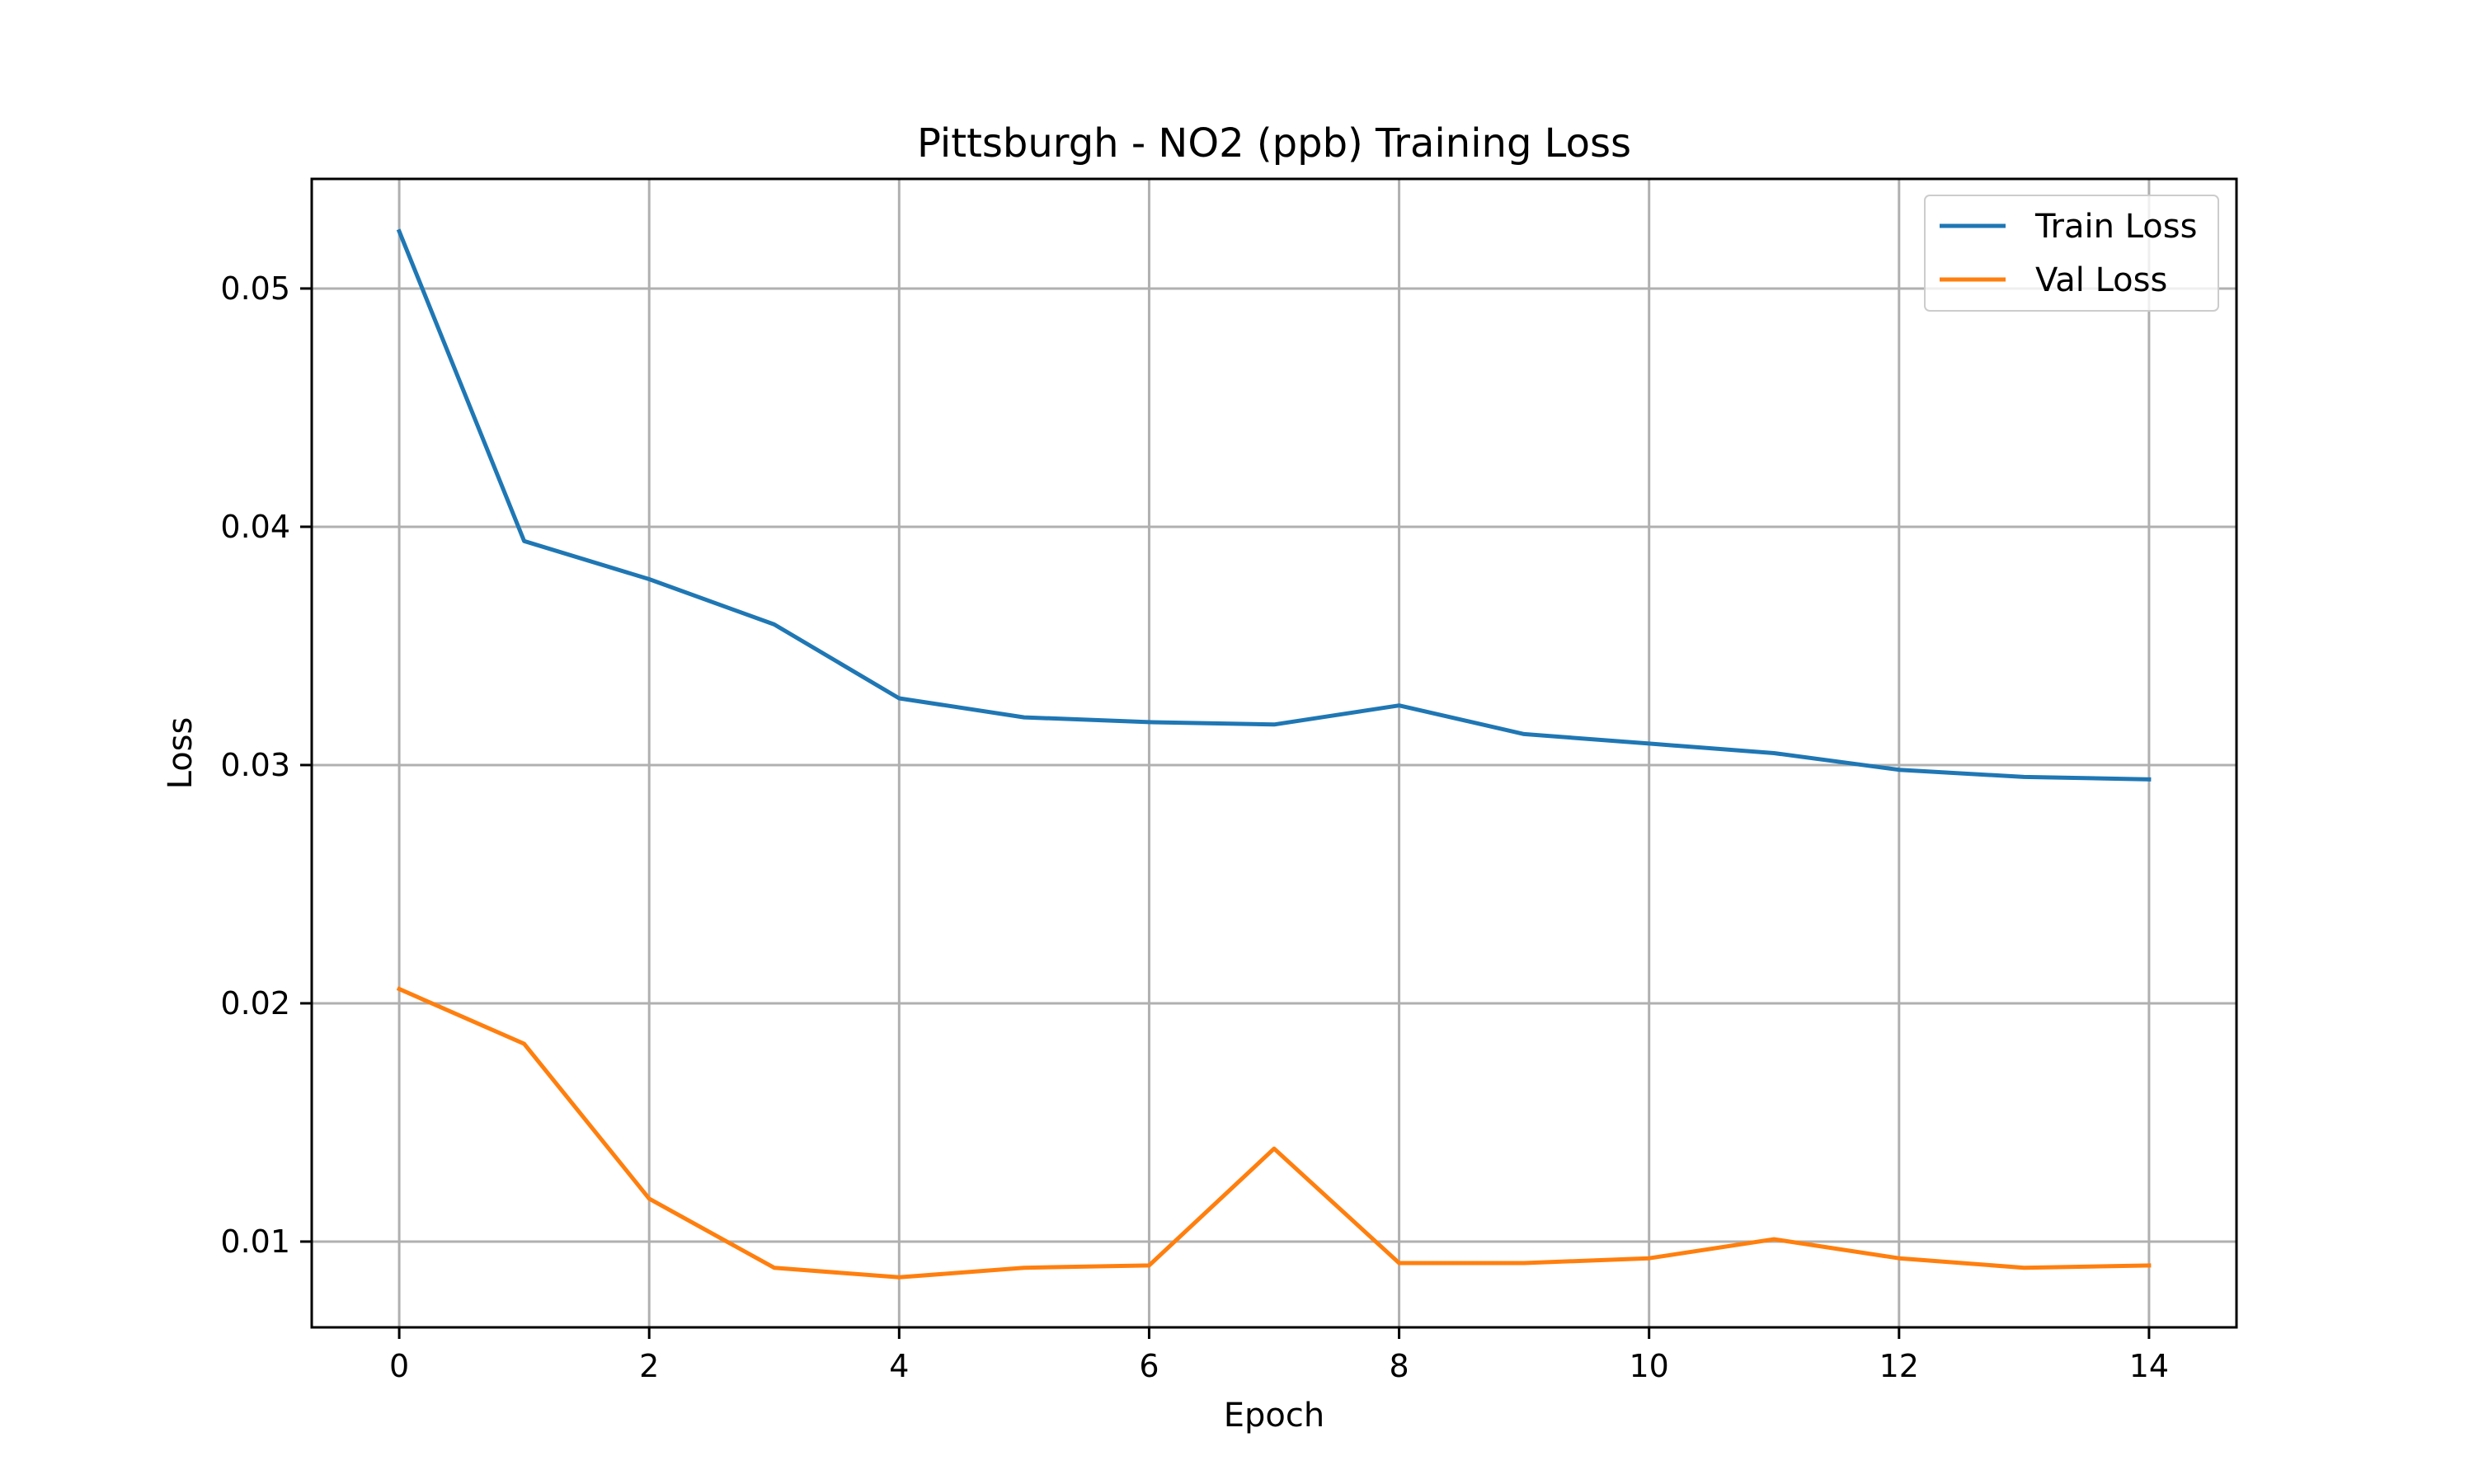  What do you see at coordinates (1899, 1366) in the screenshot?
I see `x-tick-label: 12` at bounding box center [1899, 1366].